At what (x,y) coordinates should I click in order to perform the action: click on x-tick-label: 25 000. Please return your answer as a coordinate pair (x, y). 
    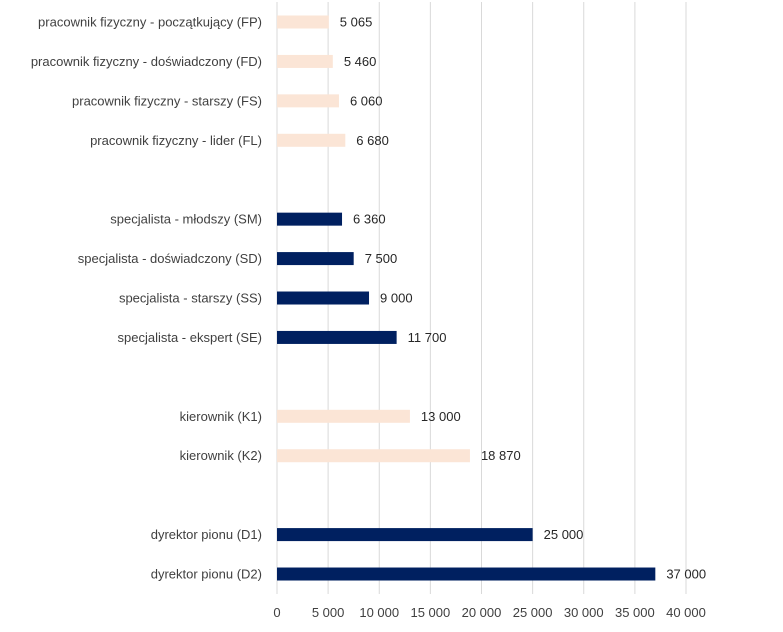
    Looking at the image, I should click on (533, 612).